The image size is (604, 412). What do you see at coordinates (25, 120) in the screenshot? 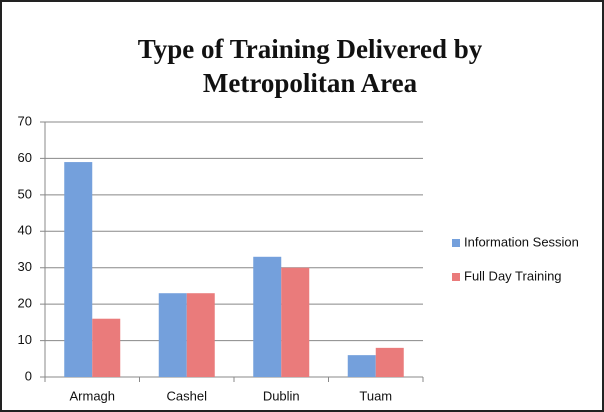
I see `y-tick-label: 70` at bounding box center [25, 120].